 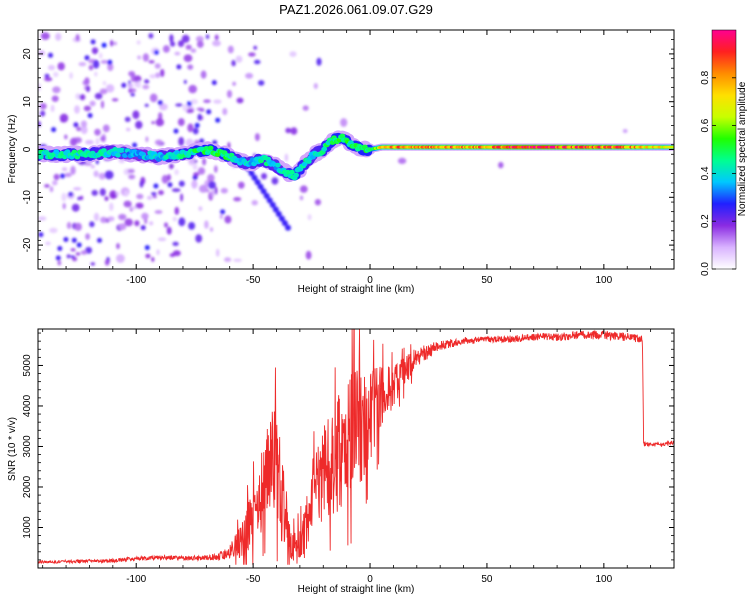 I want to click on y-tick-label: 2000, so click(x=27, y=486).